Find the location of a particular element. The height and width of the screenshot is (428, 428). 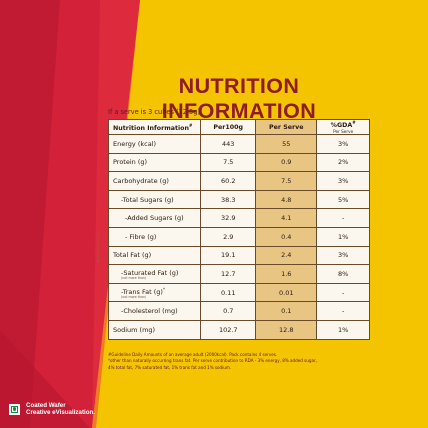

table-row: Sodium (mg) 102.7 12.8 1% is located at coordinates (238, 330).